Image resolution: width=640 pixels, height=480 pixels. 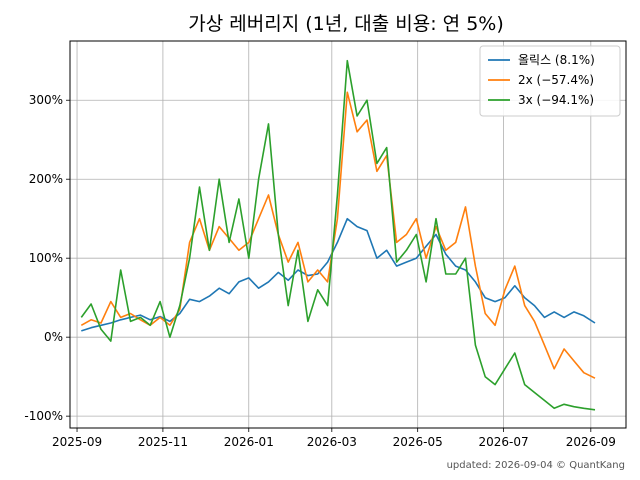 I want to click on x-tick-label: 2026-03, so click(x=332, y=442).